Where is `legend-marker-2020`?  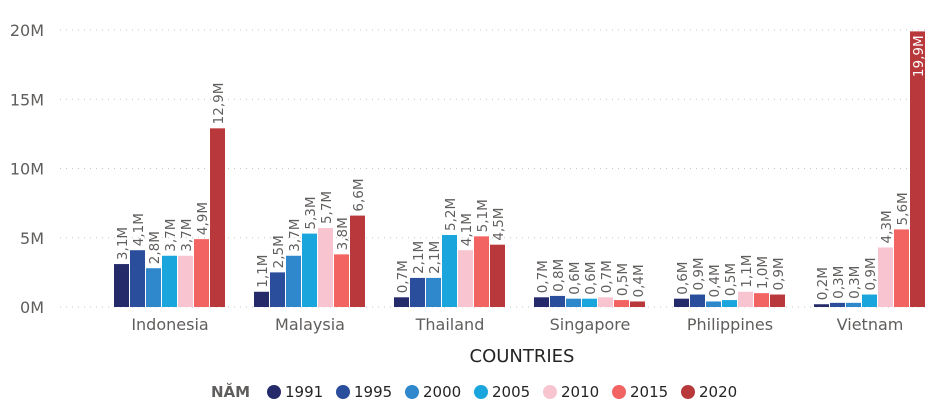
legend-marker-2020 is located at coordinates (688, 392).